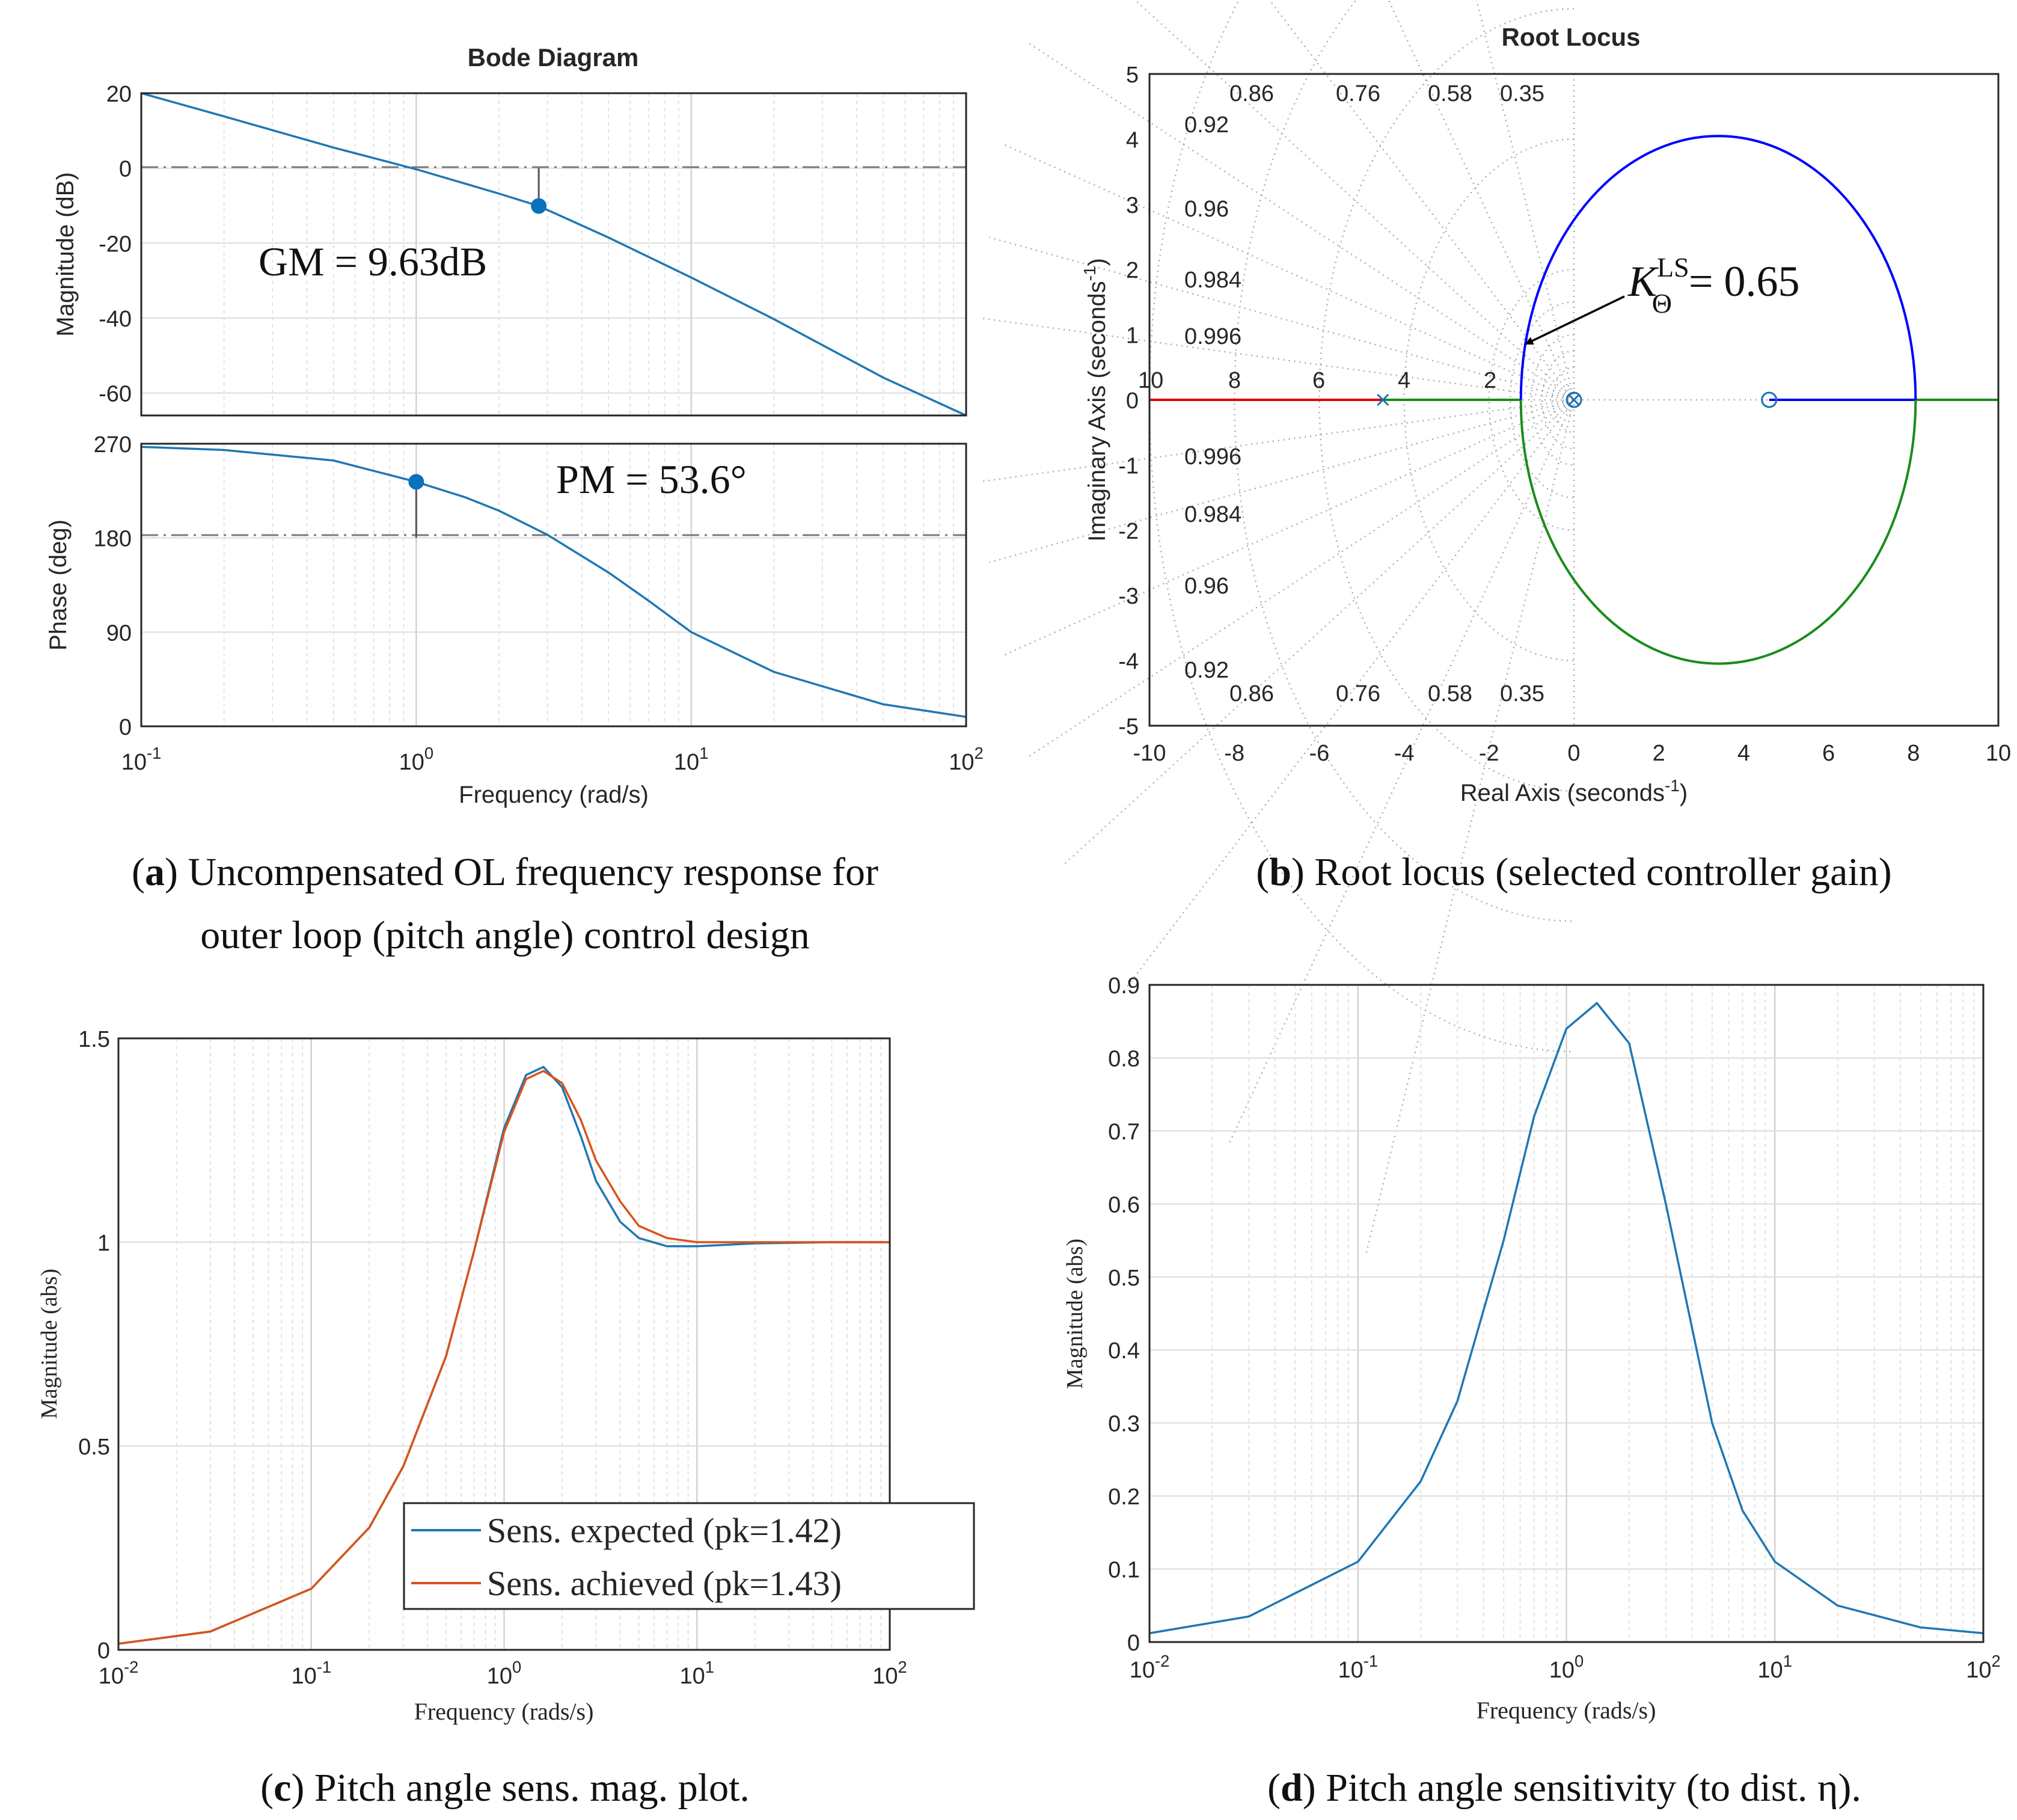 The image size is (2017, 1820). I want to click on b-xtick-labels: -10 -8 -6 -4 -2 0 2 4 6 8 10, so click(1573, 754).